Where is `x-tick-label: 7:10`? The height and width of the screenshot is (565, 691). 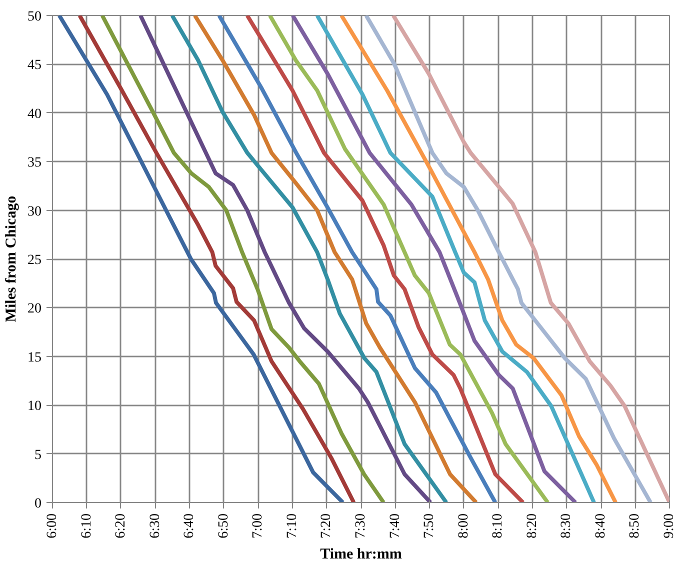
x-tick-label: 7:10 is located at coordinates (292, 526).